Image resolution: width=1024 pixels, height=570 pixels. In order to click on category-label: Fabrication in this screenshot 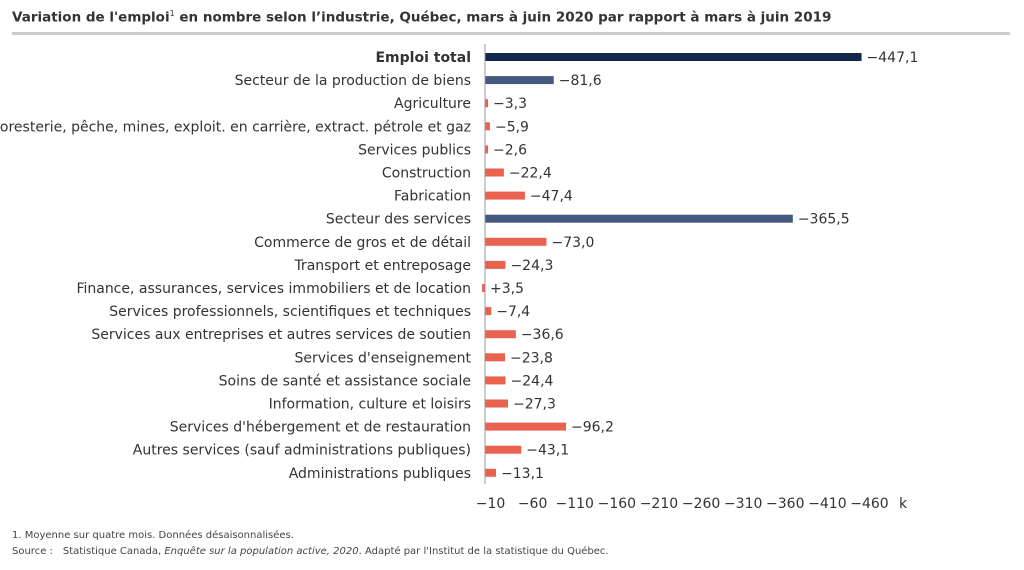, I will do `click(432, 197)`.